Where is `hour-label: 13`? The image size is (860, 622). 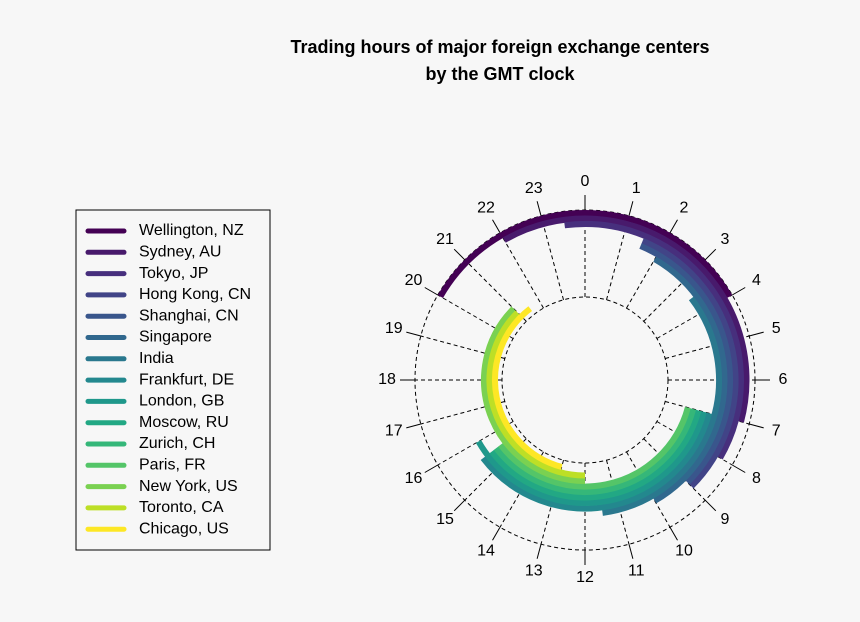 hour-label: 13 is located at coordinates (534, 570).